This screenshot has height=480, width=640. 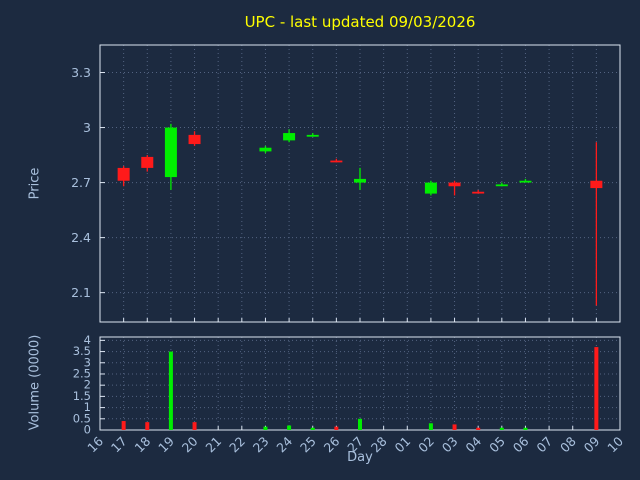 What do you see at coordinates (190, 444) in the screenshot?
I see `x-tick-label: 20` at bounding box center [190, 444].